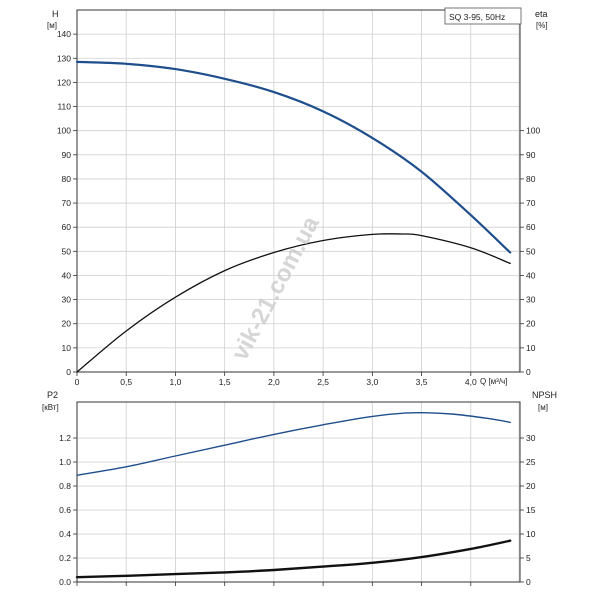 The width and height of the screenshot is (600, 600). What do you see at coordinates (52, 25) in the screenshot?
I see `head-axis-unit: [м]` at bounding box center [52, 25].